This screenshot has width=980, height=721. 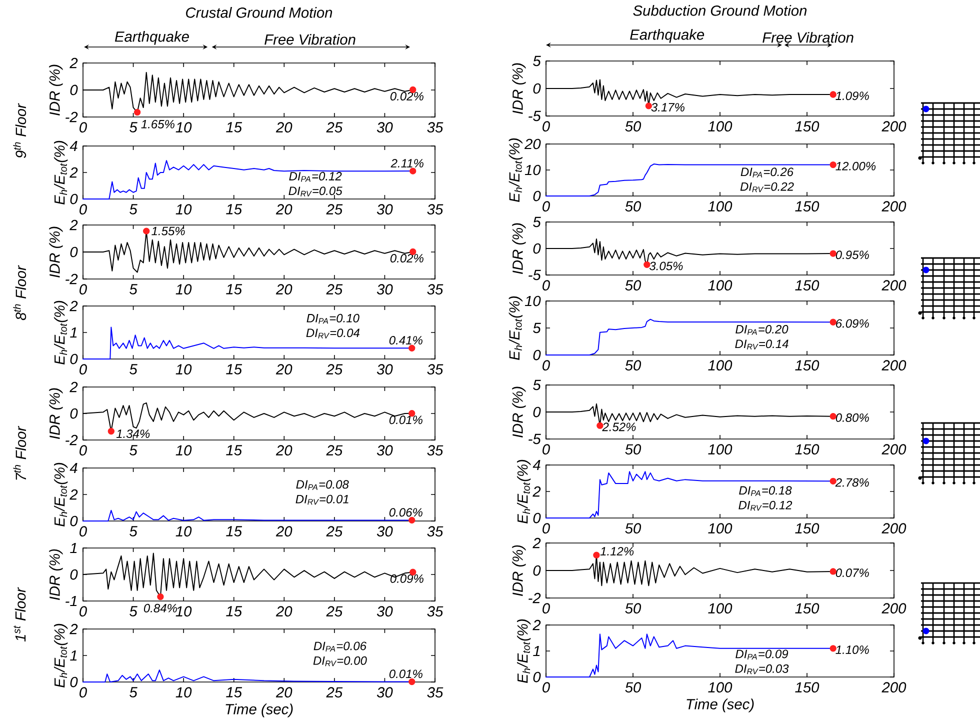 I want to click on annotation: DI$_{RV}$=0.03, so click(x=762, y=669).